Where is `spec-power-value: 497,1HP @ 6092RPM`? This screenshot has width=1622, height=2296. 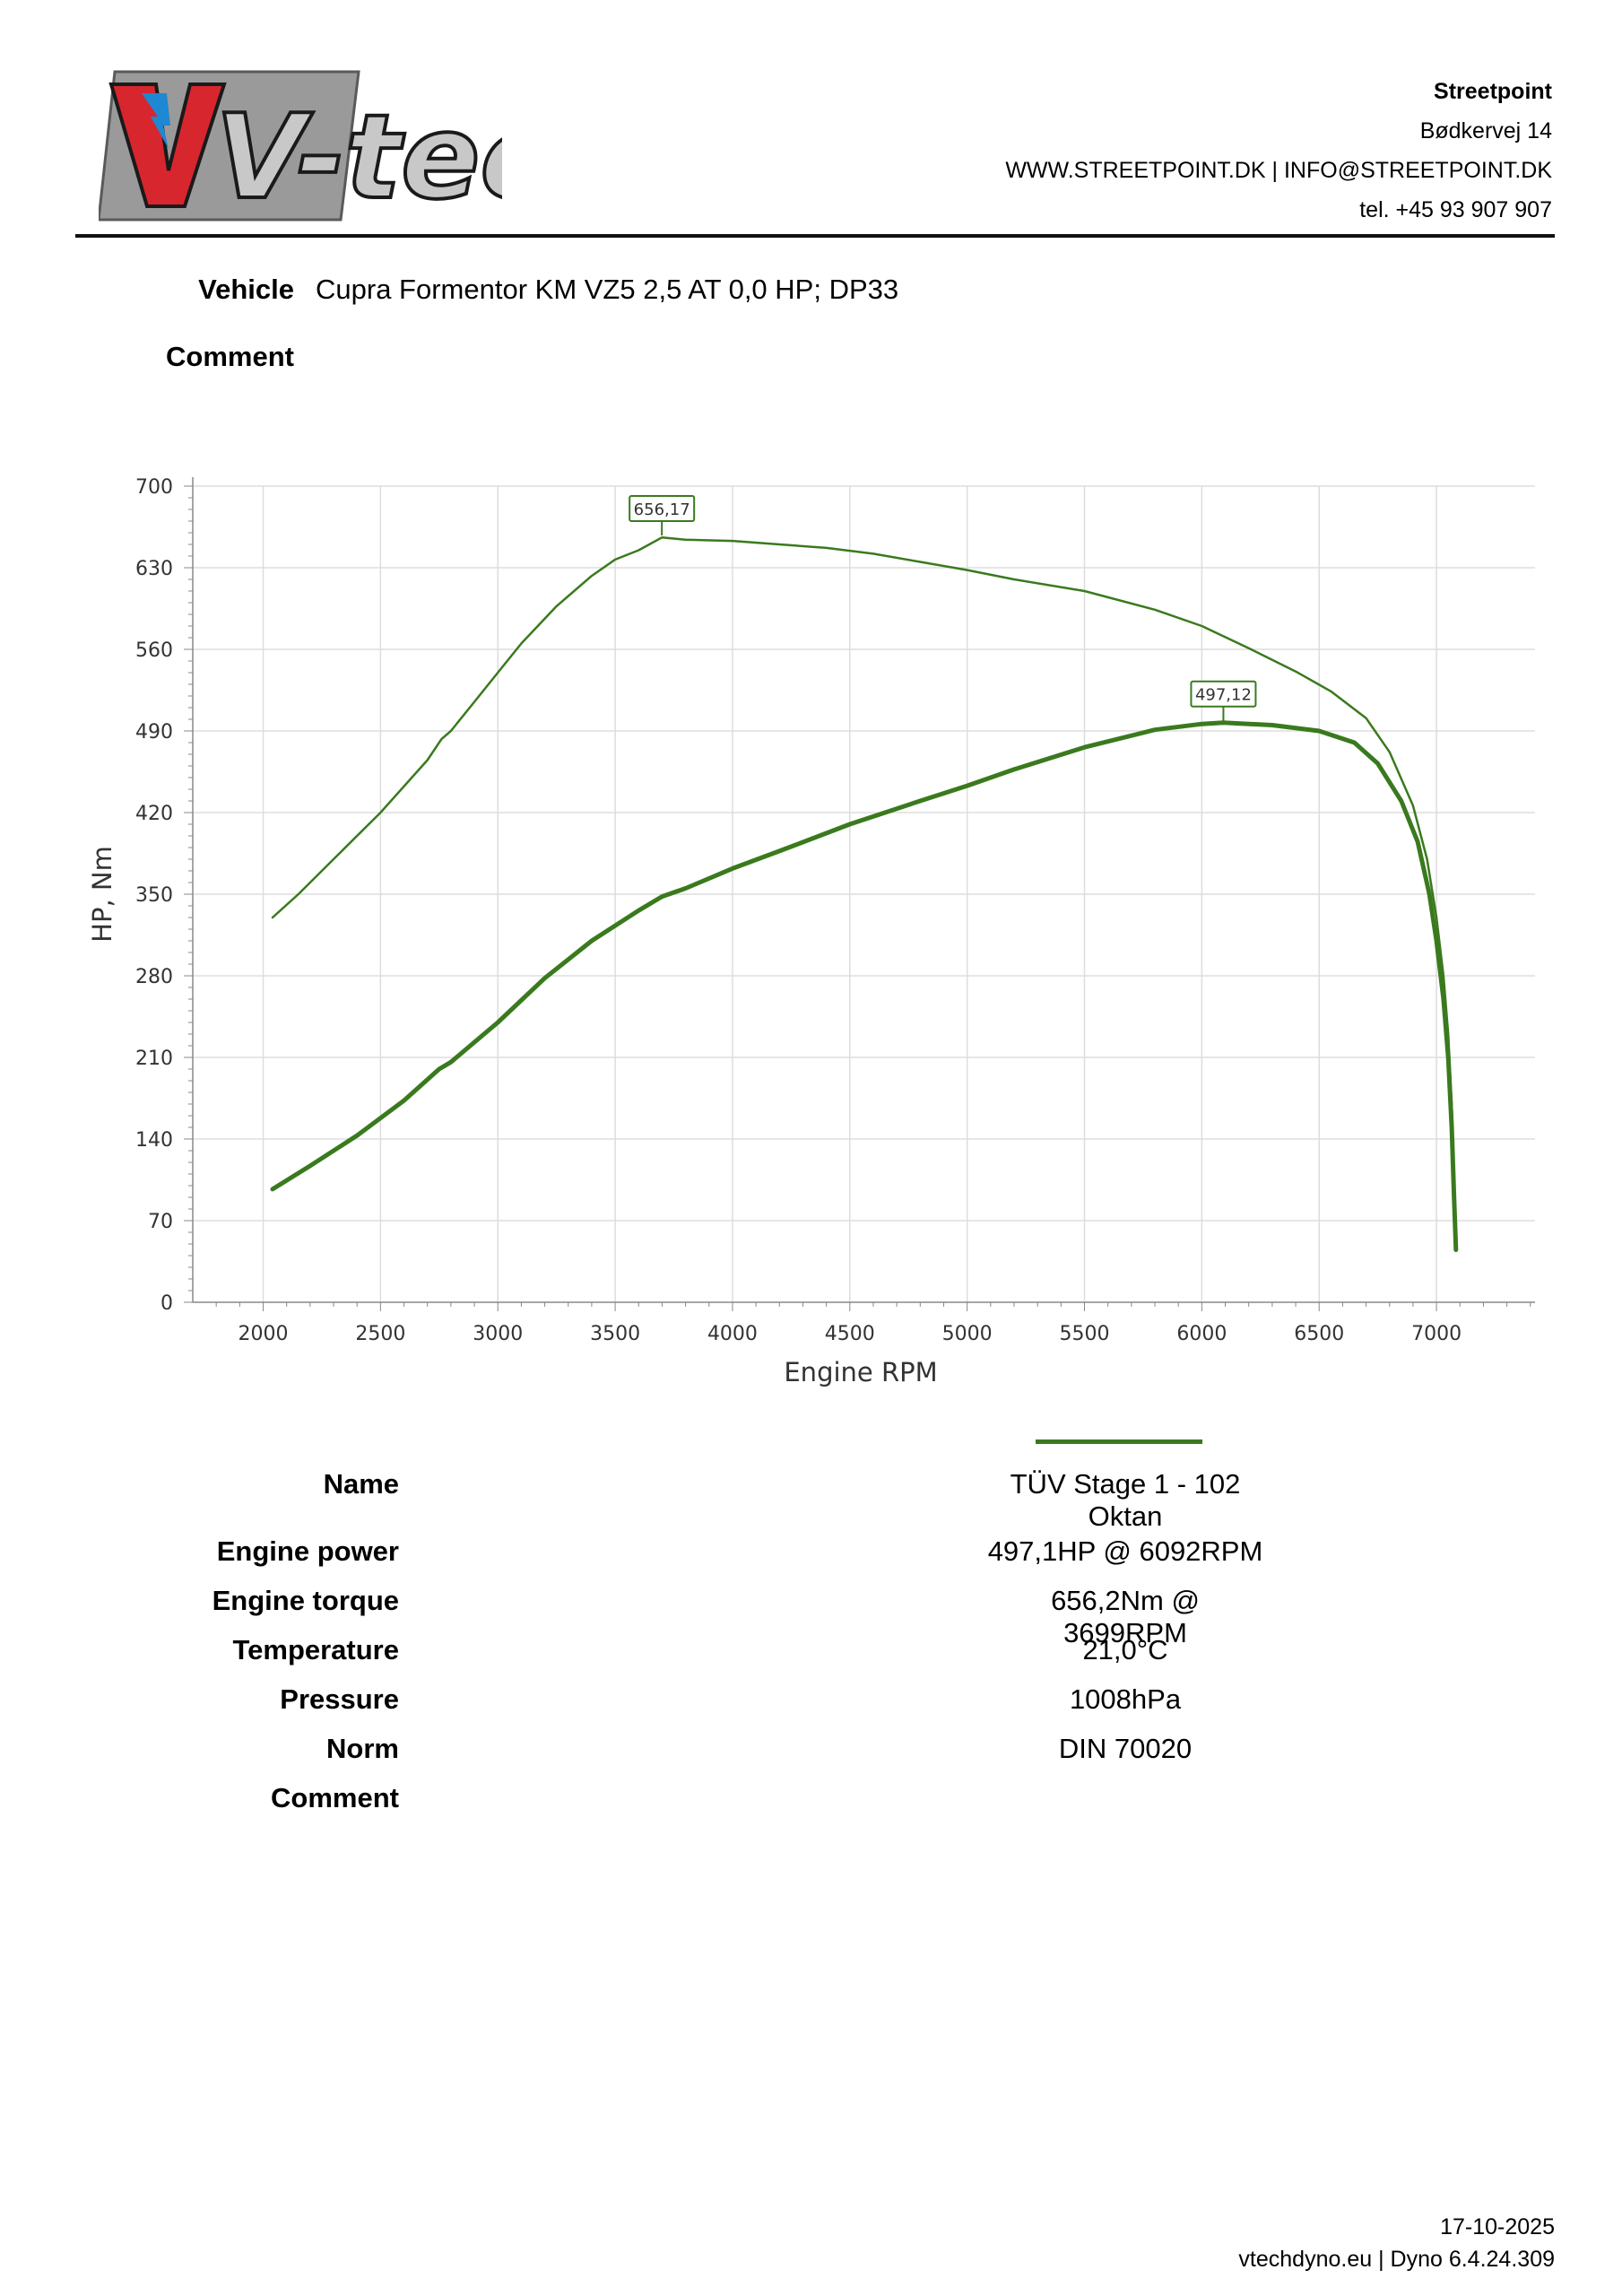 spec-power-value: 497,1HP @ 6092RPM is located at coordinates (1125, 1551).